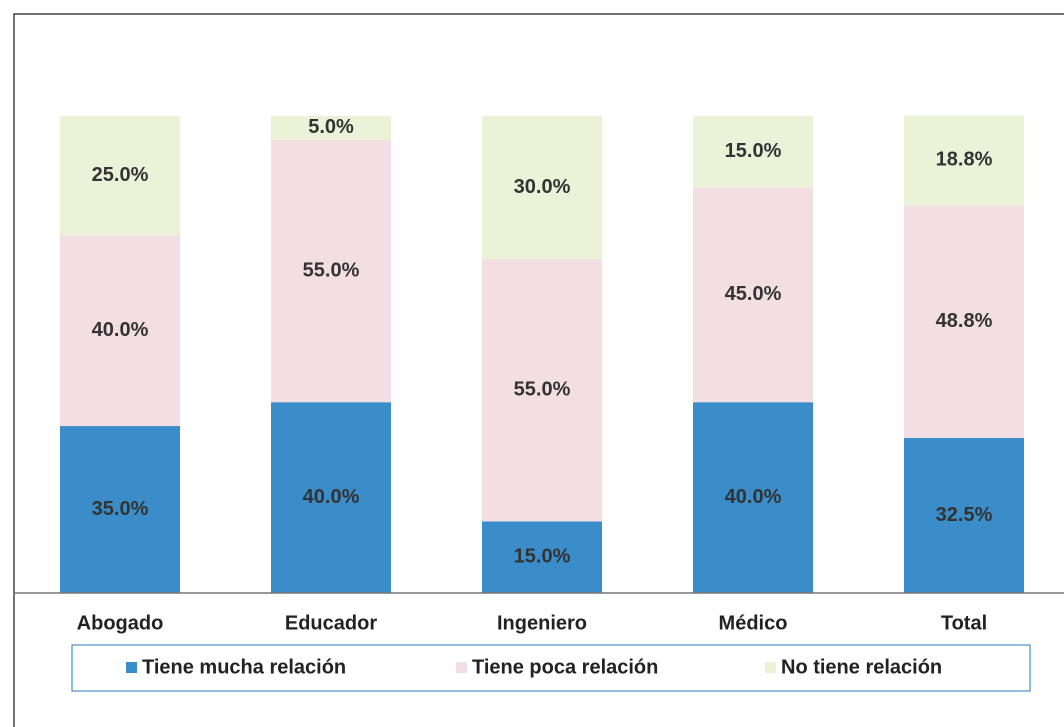  I want to click on data-label: 25.0%, so click(120, 175).